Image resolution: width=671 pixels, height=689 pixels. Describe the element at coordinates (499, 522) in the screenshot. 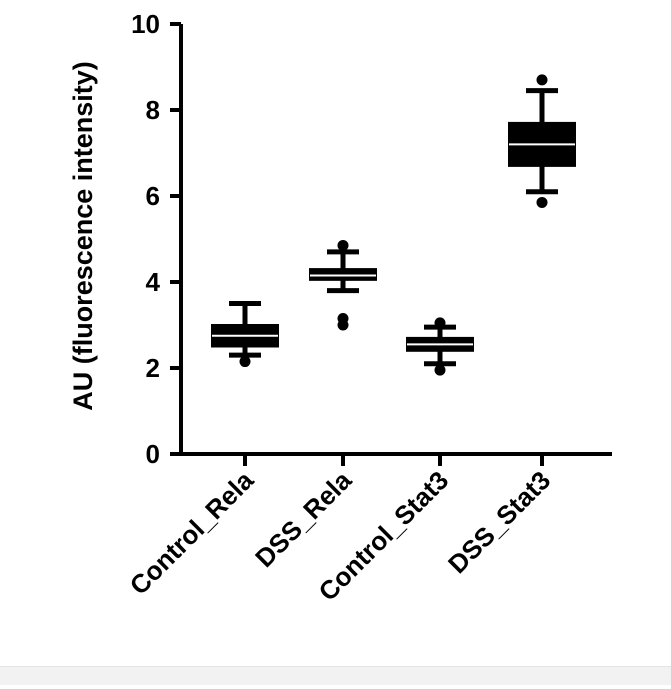

I see `x-tick-label: DSS_Stat3` at that location.